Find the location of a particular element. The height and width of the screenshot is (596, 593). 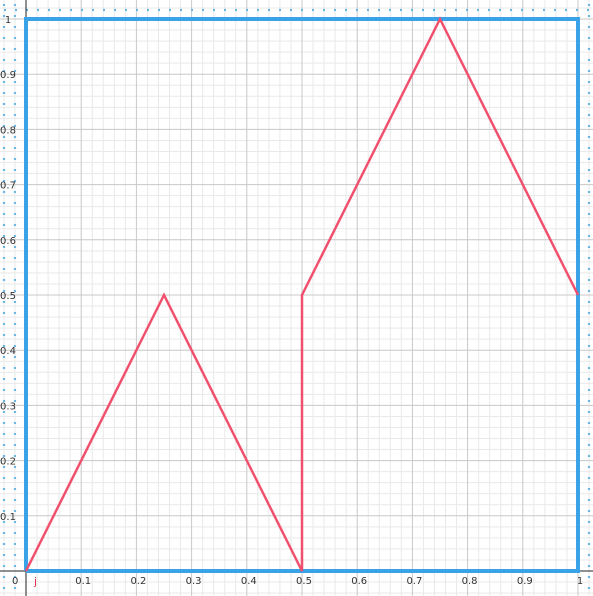

y-tick-label: 0.4 is located at coordinates (8, 351).